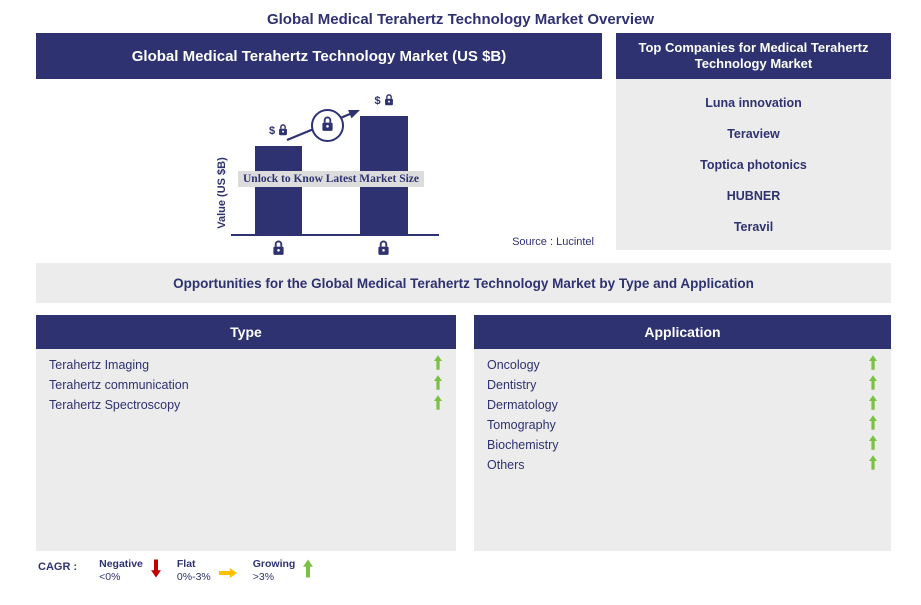 This screenshot has width=921, height=605. I want to click on list-item: Others, so click(682, 465).